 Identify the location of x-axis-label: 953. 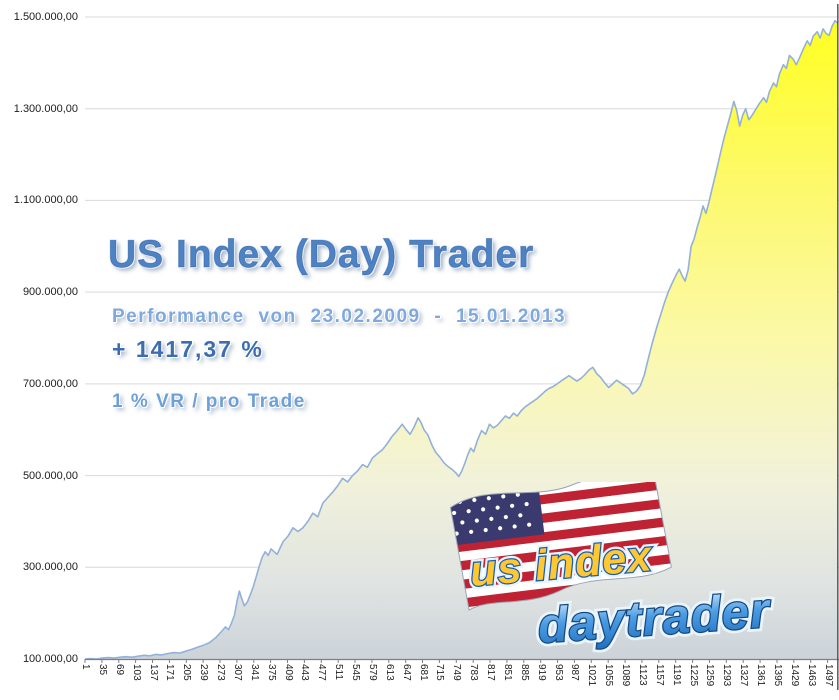
(558, 672).